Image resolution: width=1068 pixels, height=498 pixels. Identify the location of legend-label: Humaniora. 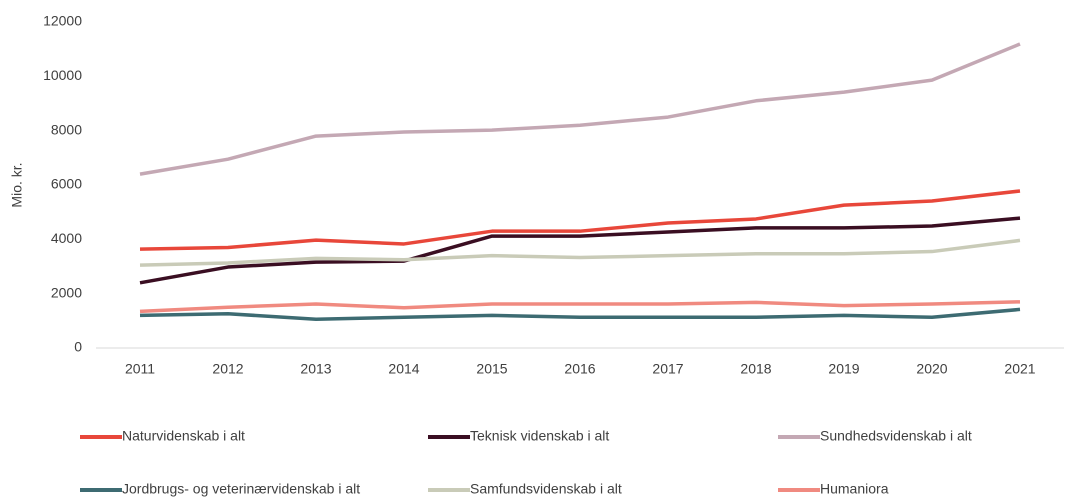
(854, 489).